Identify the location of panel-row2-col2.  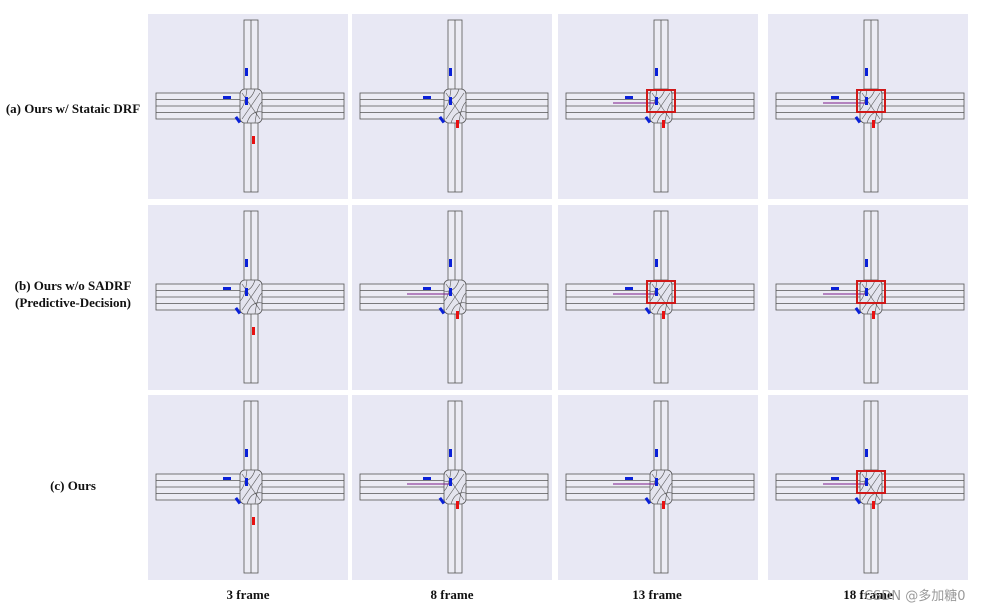
(658, 487).